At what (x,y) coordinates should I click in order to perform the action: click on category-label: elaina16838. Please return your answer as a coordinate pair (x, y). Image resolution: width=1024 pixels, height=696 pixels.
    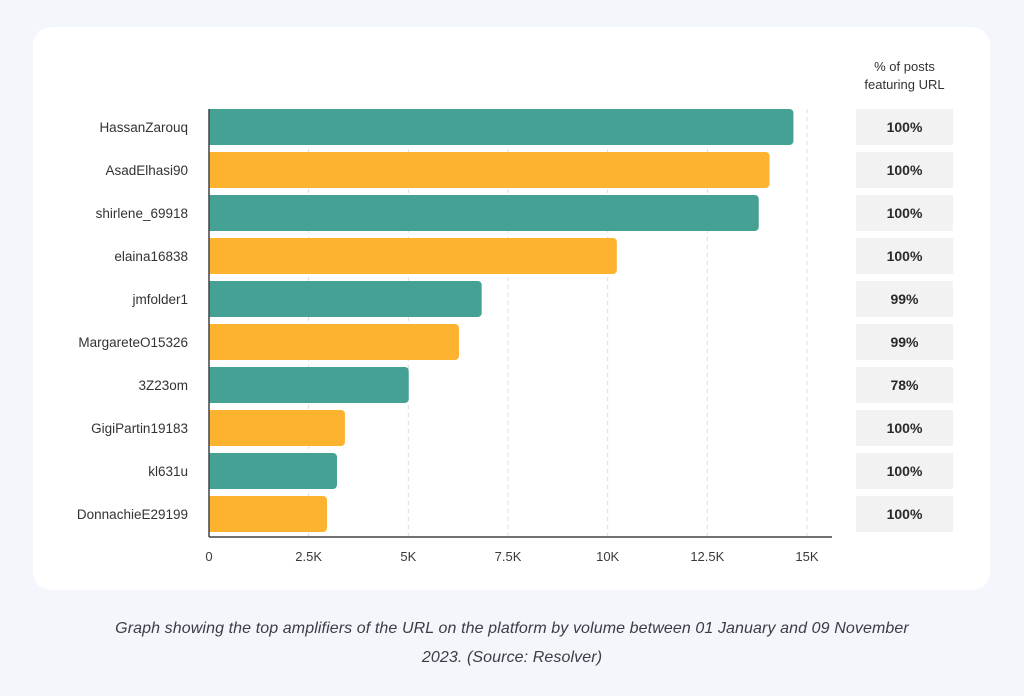
    Looking at the image, I should click on (151, 256).